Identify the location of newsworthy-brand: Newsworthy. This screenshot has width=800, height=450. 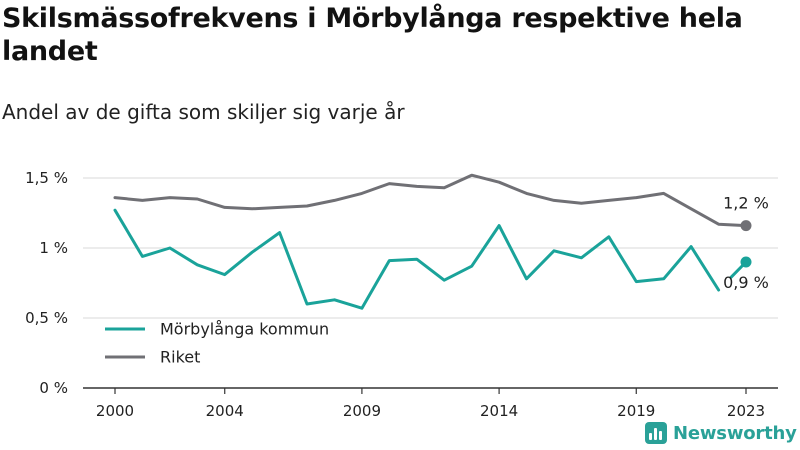
(721, 433).